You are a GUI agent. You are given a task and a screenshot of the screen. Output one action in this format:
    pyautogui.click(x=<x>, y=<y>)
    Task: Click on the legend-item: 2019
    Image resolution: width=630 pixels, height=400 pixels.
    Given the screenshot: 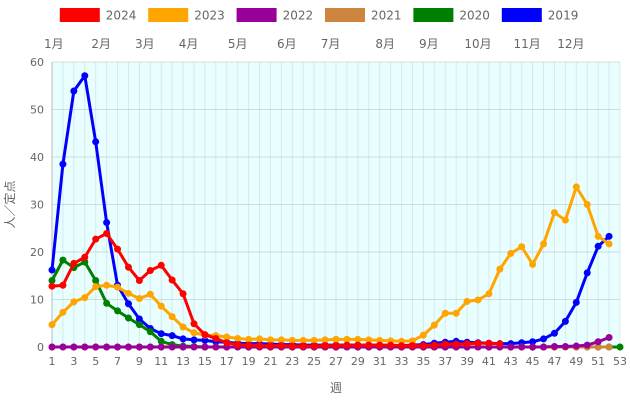 What is the action you would take?
    pyautogui.click(x=540, y=15)
    